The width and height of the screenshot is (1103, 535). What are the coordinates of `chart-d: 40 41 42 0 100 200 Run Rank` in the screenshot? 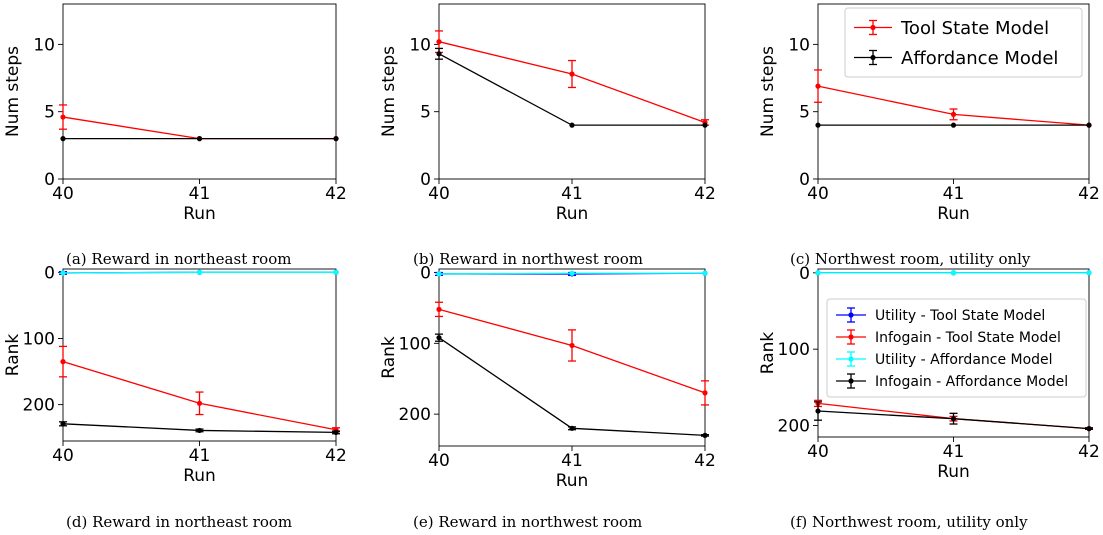 It's located at (175, 374).